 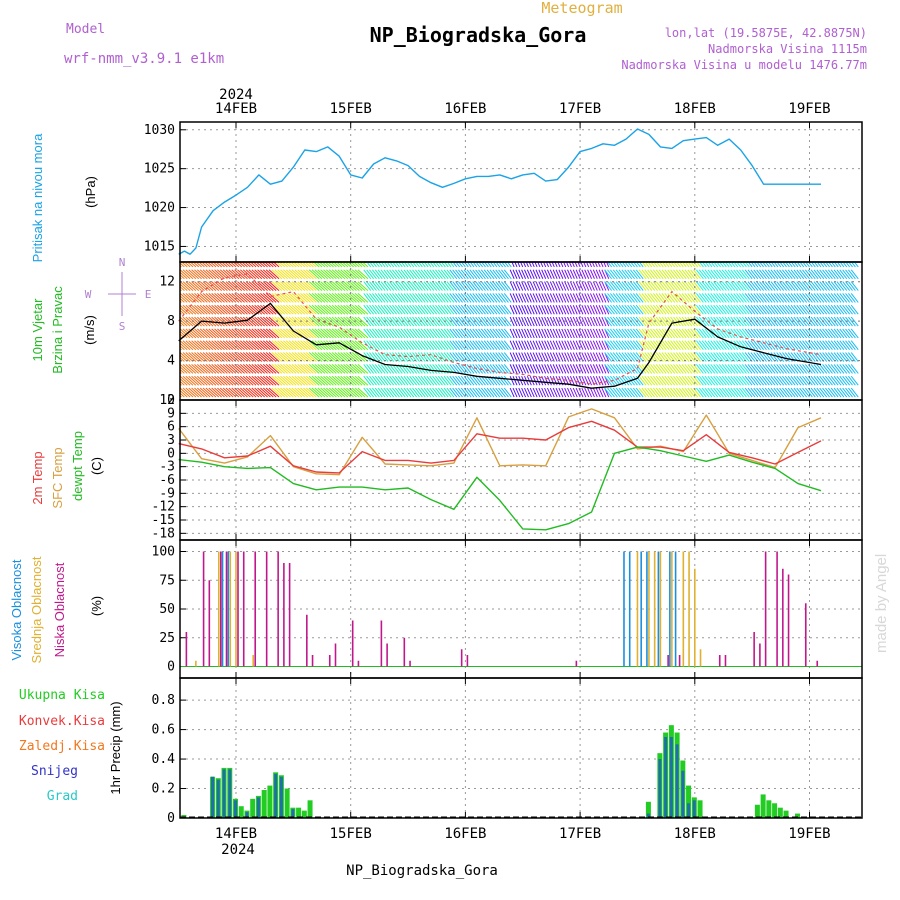 I want to click on y-tick-label: 1020, so click(x=159, y=208).